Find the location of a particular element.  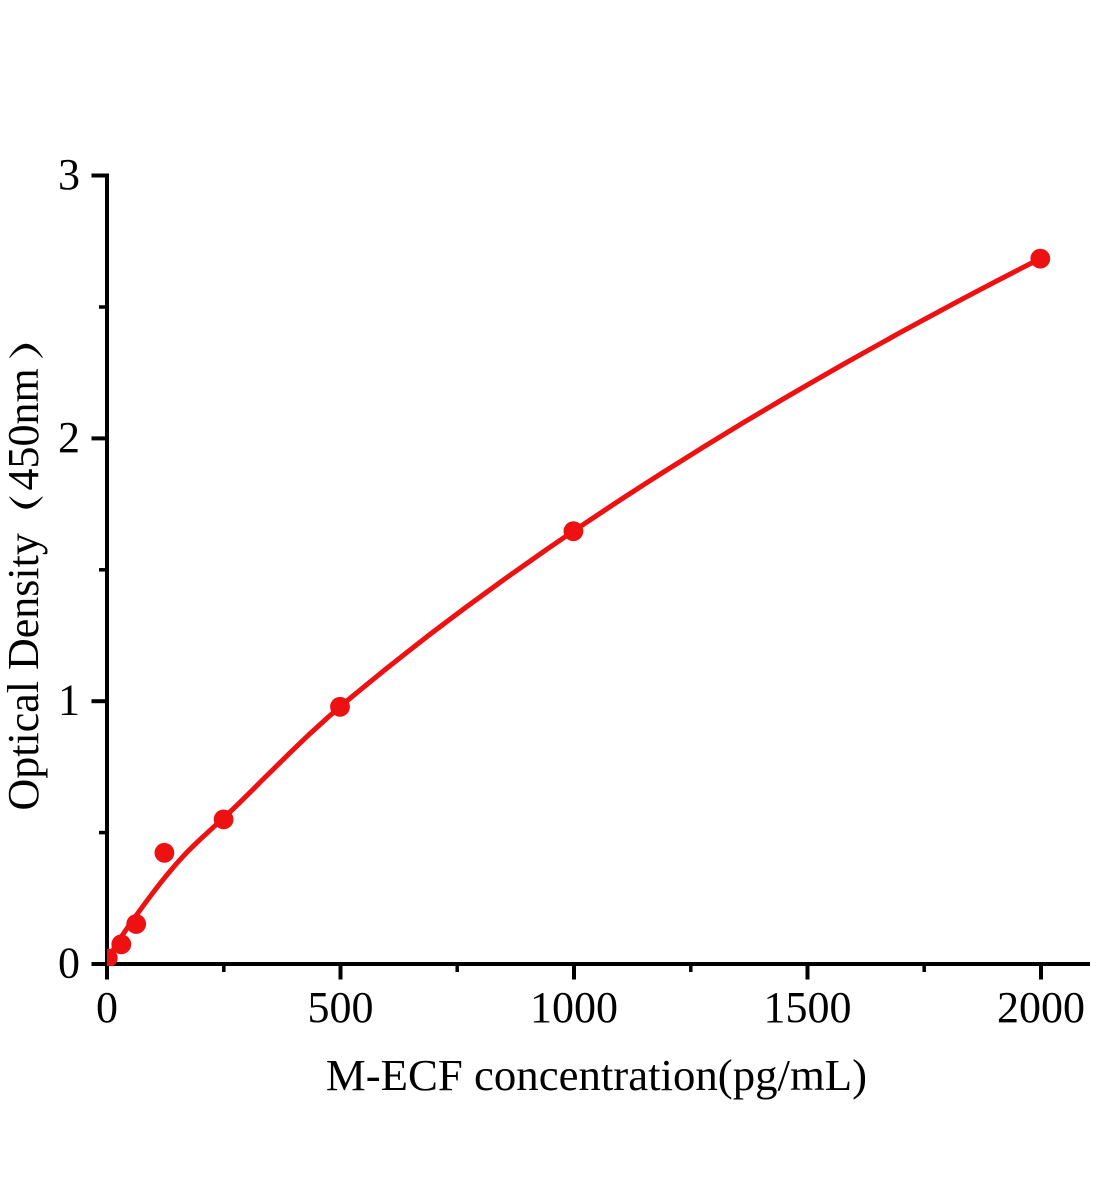

svg-text: 3 is located at coordinates (69, 174).